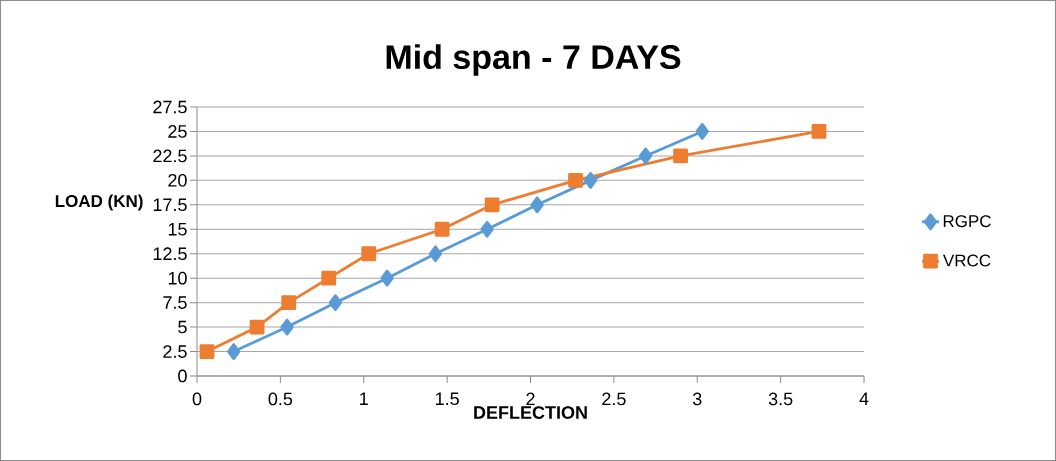  I want to click on y-tick-label: 10, so click(177, 278).